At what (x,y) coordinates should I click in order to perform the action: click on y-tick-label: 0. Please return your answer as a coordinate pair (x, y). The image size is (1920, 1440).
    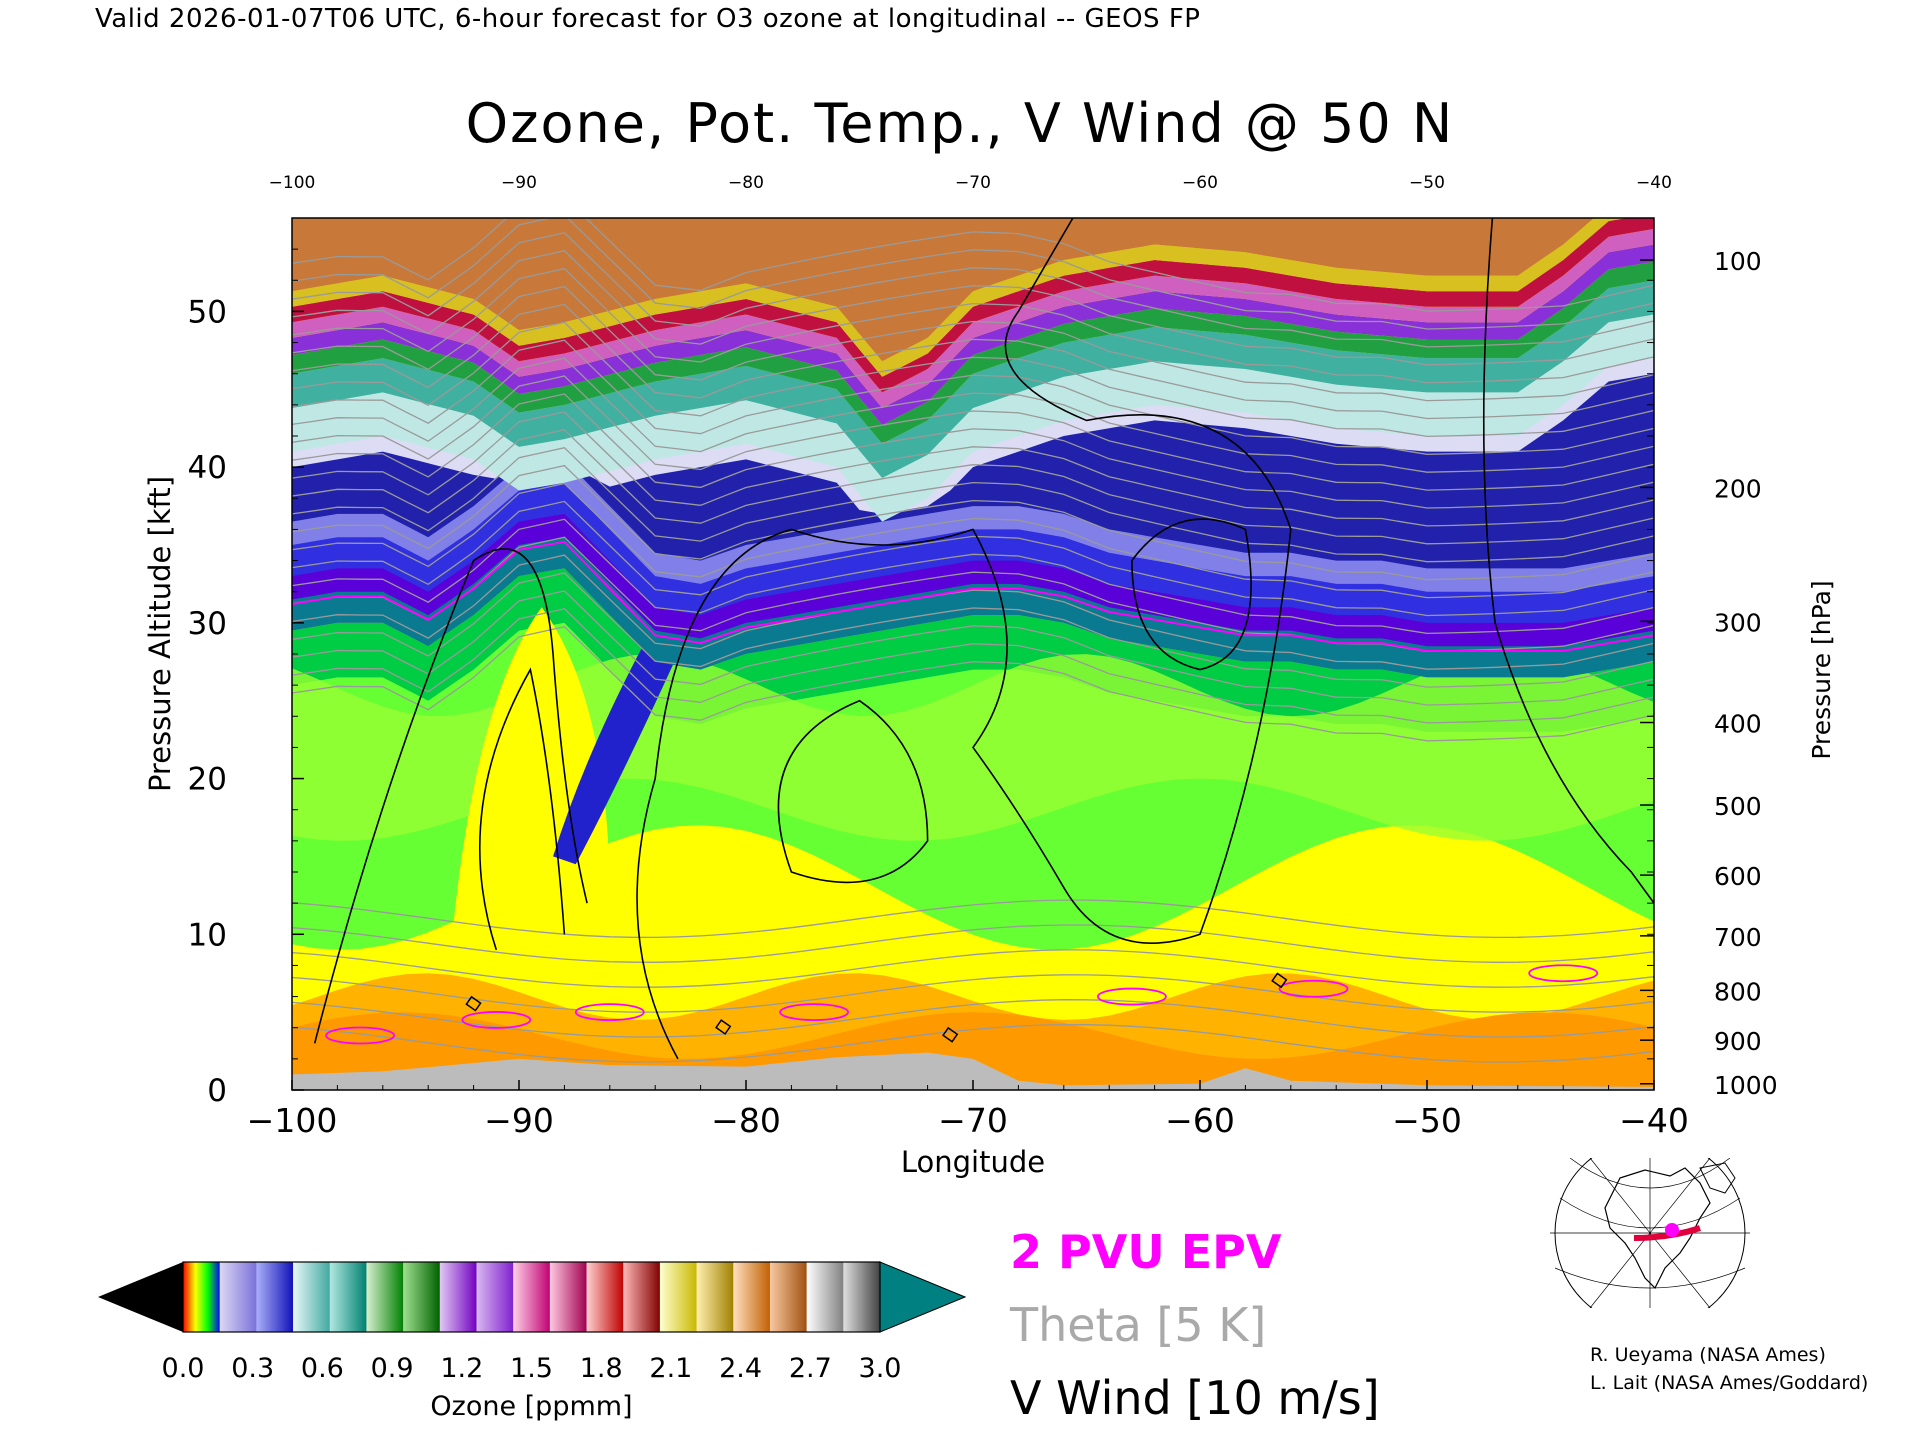
    Looking at the image, I should click on (217, 1091).